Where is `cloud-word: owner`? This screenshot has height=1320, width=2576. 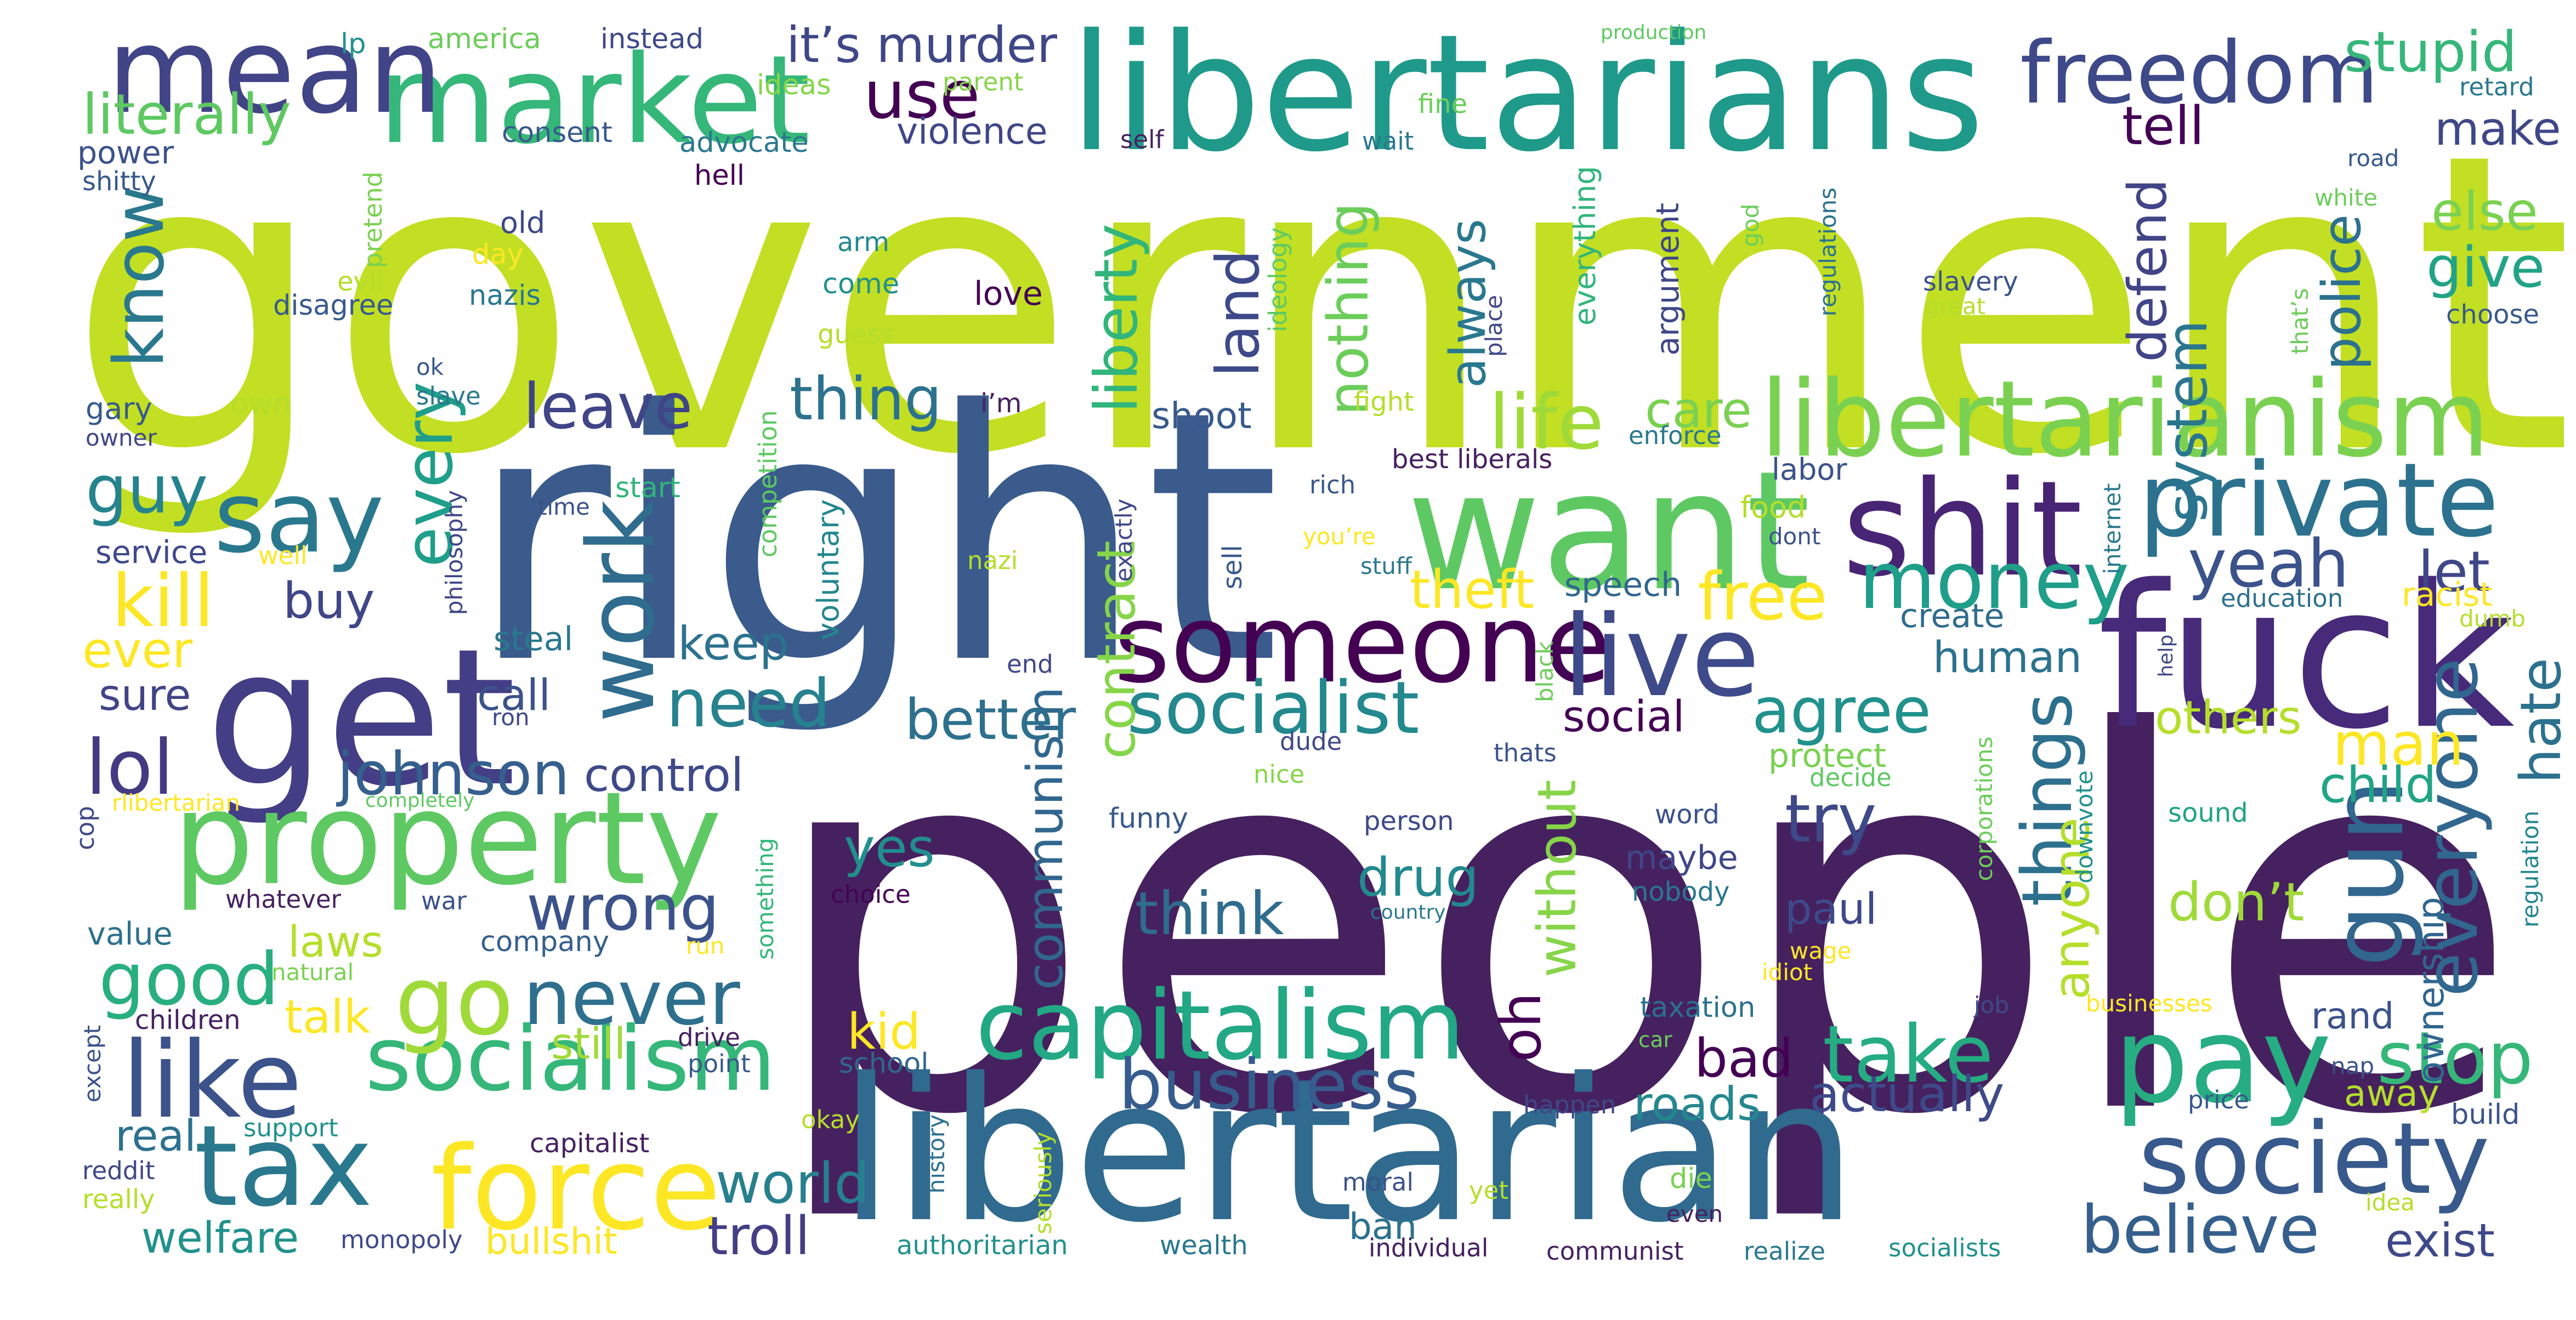
cloud-word: owner is located at coordinates (121, 438).